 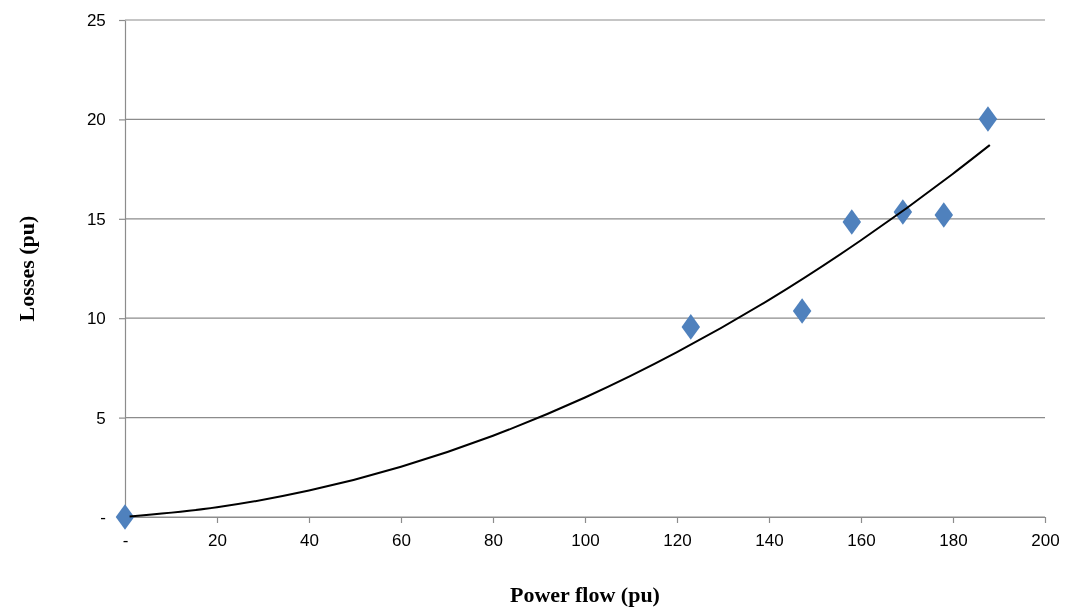 What do you see at coordinates (103, 517) in the screenshot?
I see `y-tick-label: -` at bounding box center [103, 517].